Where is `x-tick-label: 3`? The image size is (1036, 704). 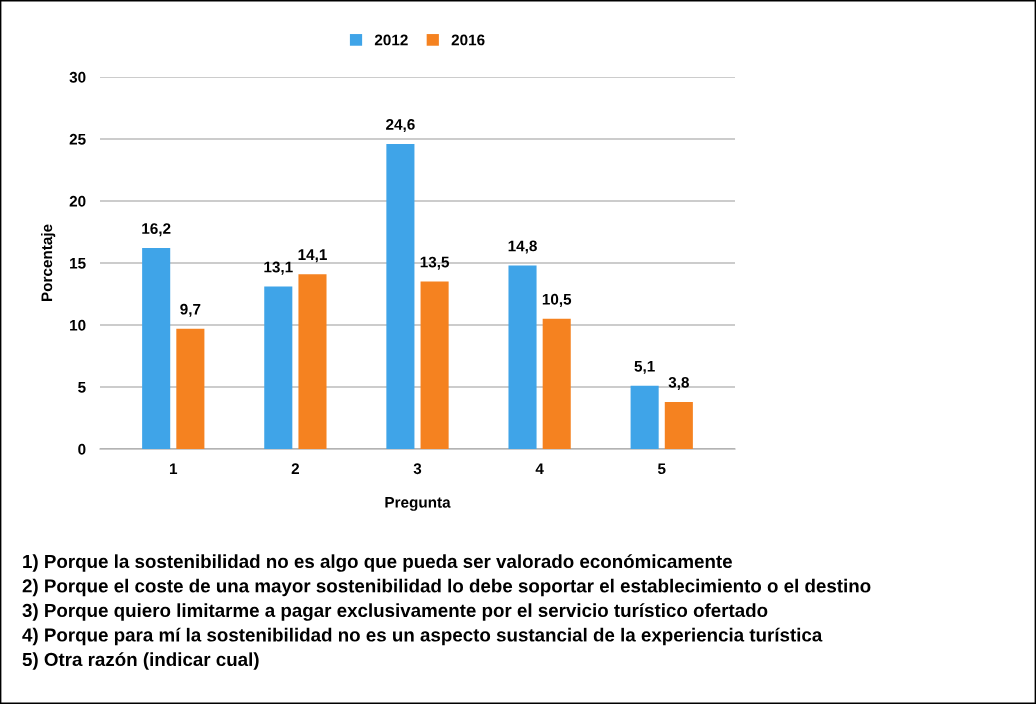 x-tick-label: 3 is located at coordinates (417, 469).